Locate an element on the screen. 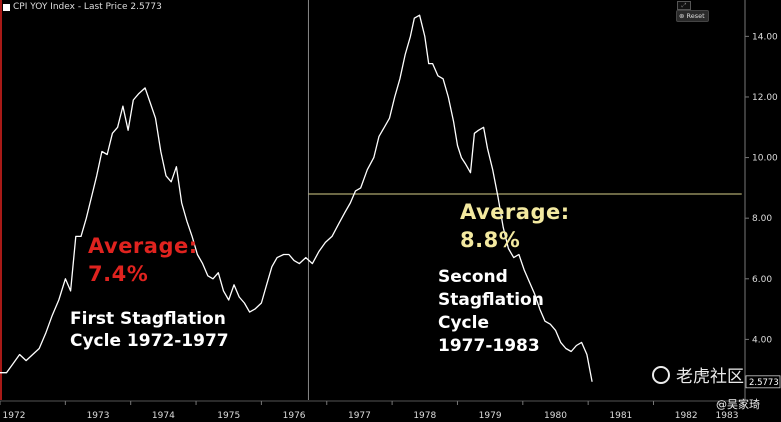  y-tick-label: 8.00 is located at coordinates (762, 219).